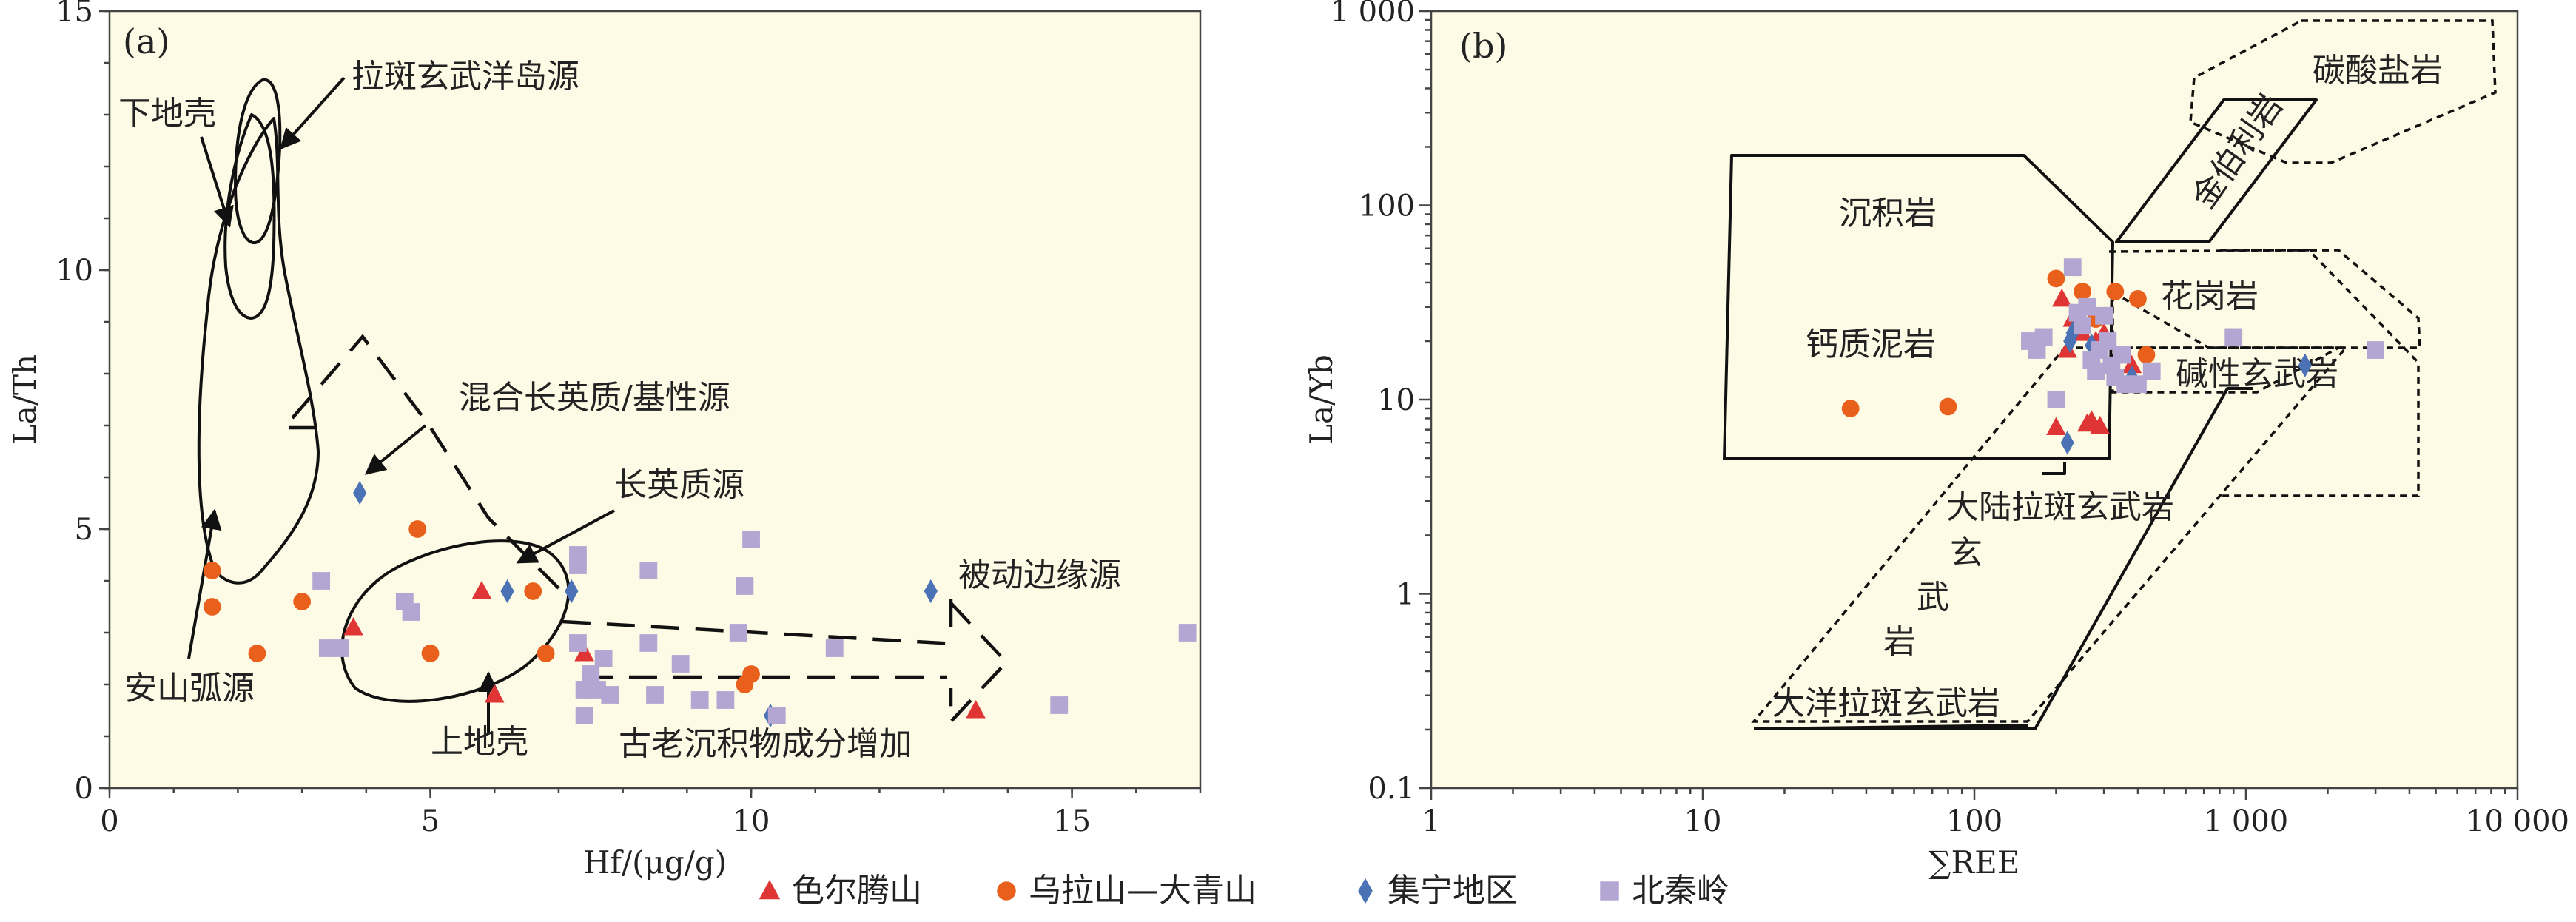 The height and width of the screenshot is (922, 2576). Describe the element at coordinates (770, 890) in the screenshot. I see `legend-marker-triangle` at that location.